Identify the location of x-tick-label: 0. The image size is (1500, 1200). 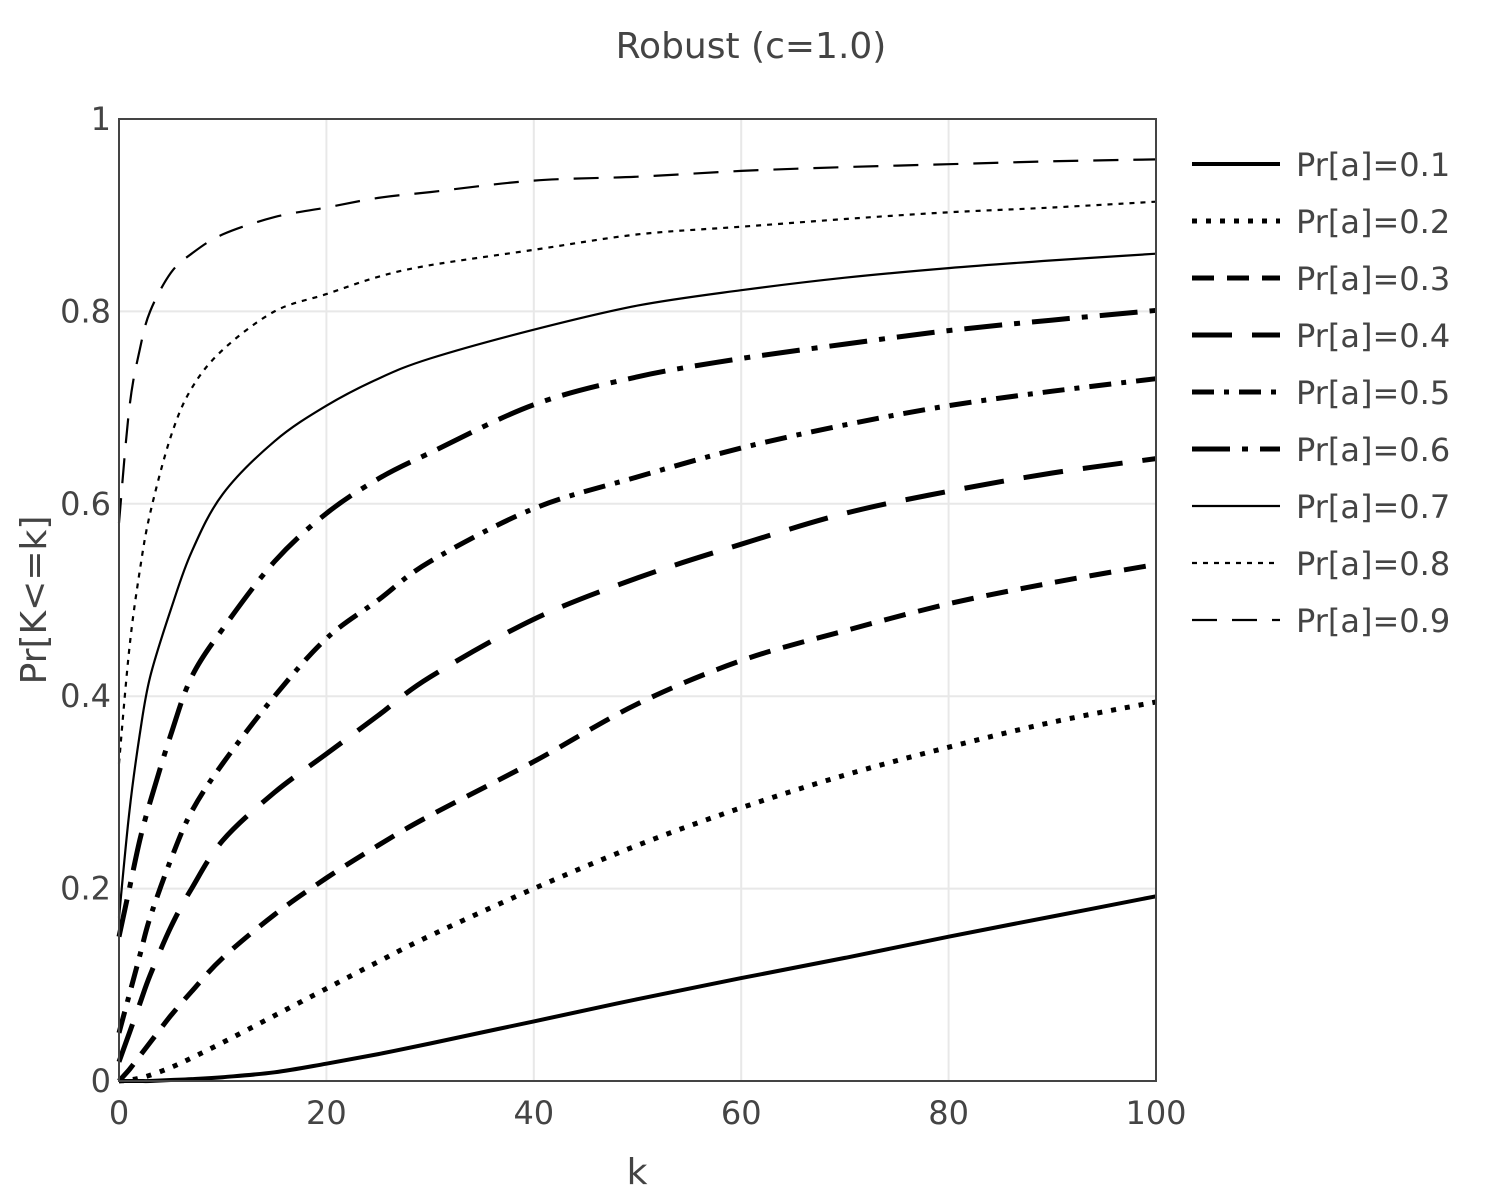
(119, 1113).